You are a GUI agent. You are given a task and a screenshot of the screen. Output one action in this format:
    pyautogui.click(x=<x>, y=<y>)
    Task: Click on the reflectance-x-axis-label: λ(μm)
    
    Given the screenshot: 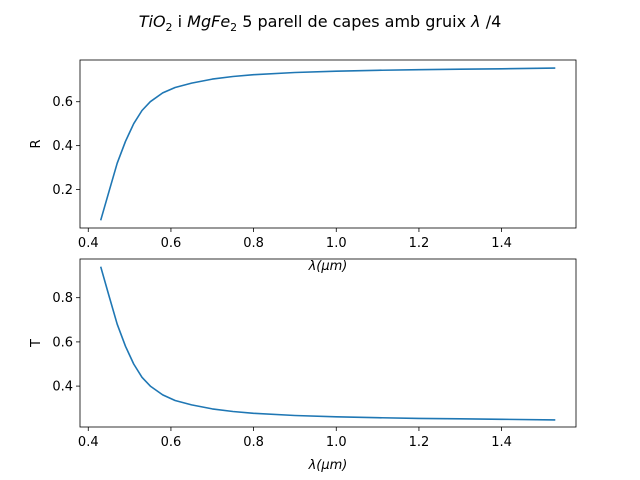 What is the action you would take?
    pyautogui.click(x=328, y=266)
    